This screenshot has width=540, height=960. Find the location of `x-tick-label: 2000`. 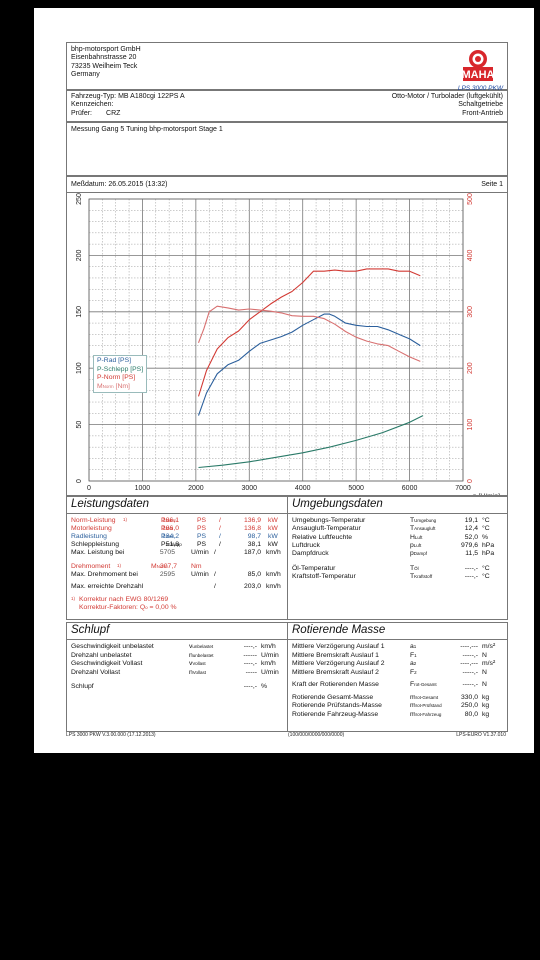

x-tick-label: 2000 is located at coordinates (196, 488).